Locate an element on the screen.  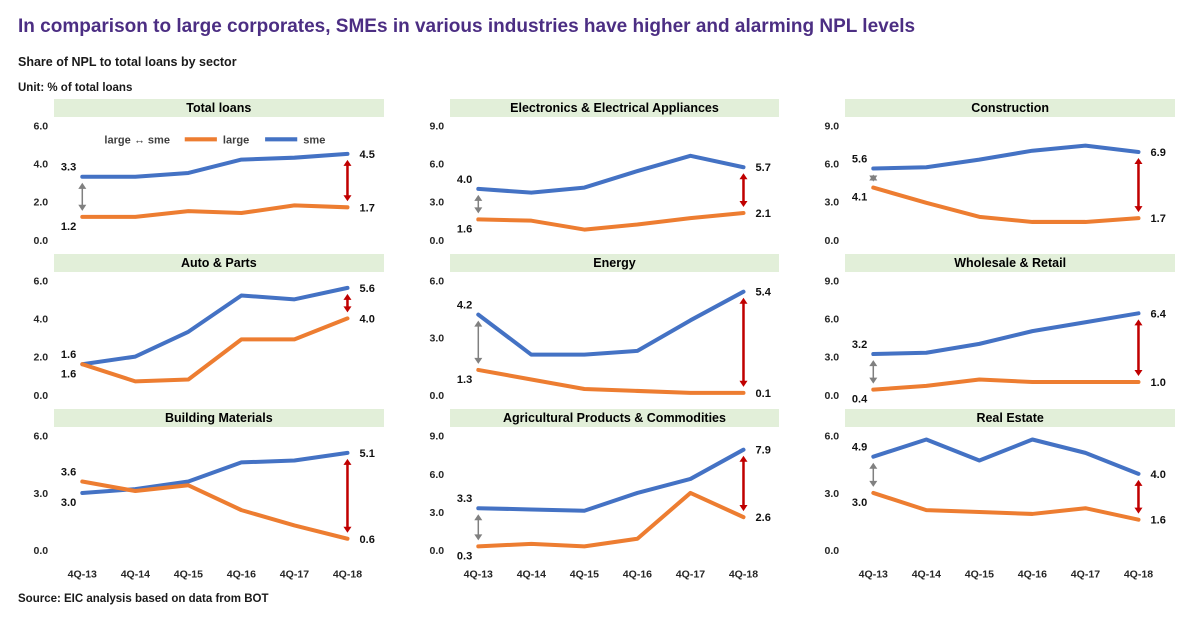
panel-title: Agricultural Products & Commodities is located at coordinates (614, 417).